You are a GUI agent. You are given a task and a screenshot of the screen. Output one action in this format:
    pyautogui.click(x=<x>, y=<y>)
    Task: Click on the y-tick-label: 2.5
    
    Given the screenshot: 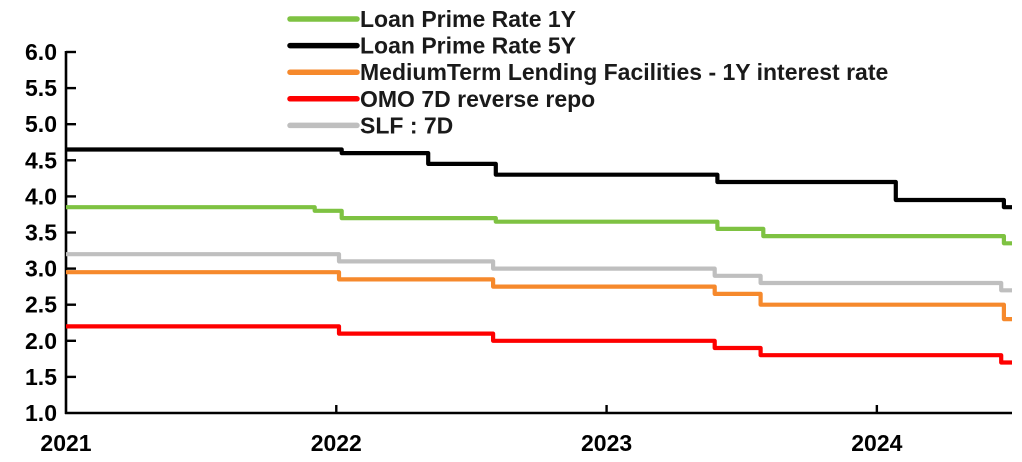 What is the action you would take?
    pyautogui.click(x=41, y=305)
    